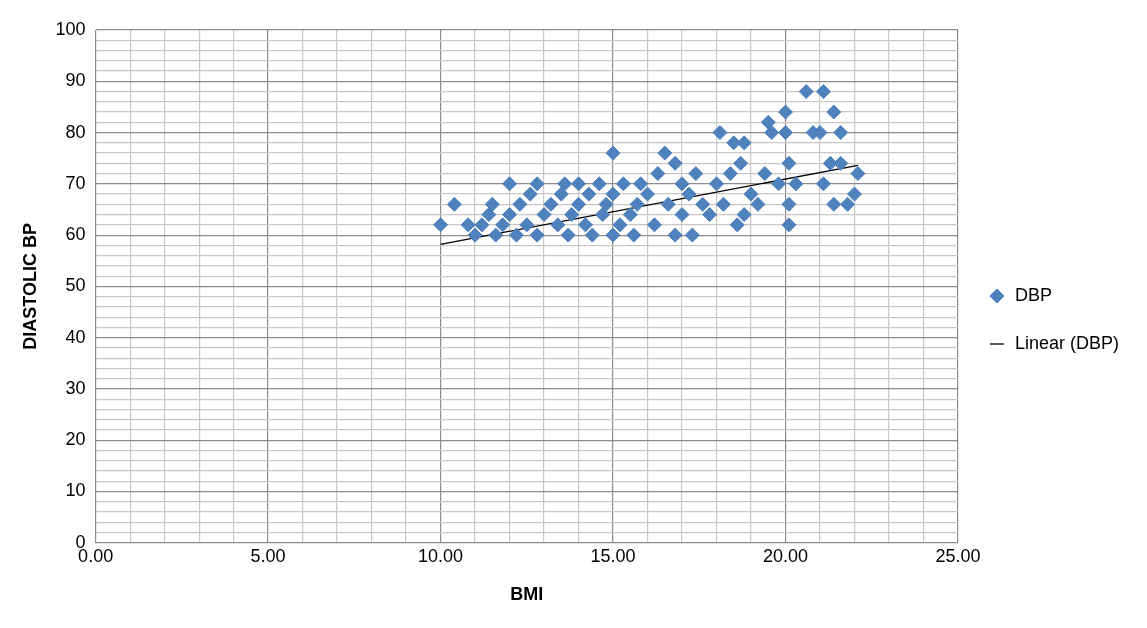  Describe the element at coordinates (1033, 294) in the screenshot. I see `legend-label: DBP` at that location.